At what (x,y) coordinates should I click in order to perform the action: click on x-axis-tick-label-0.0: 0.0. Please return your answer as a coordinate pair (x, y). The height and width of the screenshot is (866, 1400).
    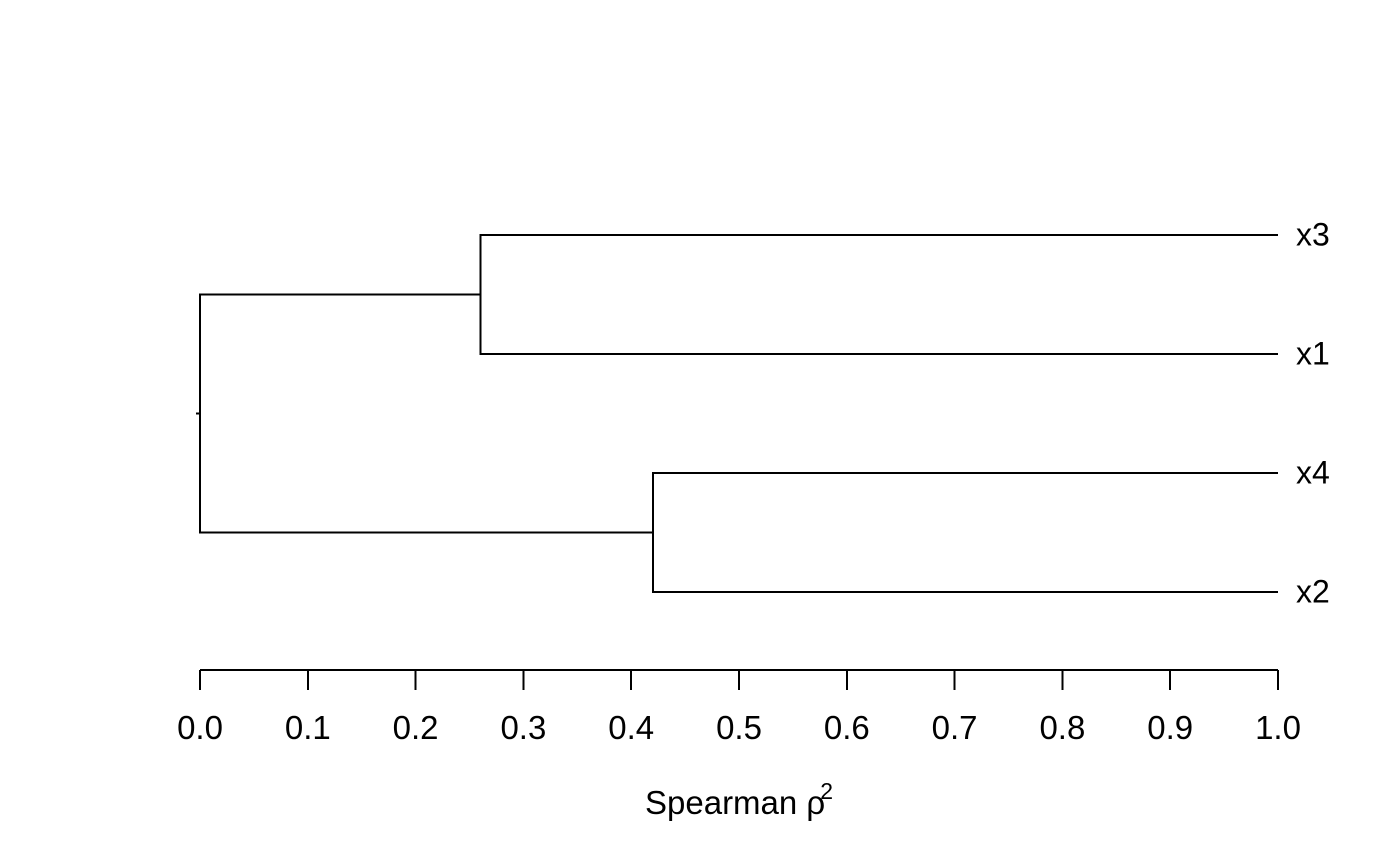
    Looking at the image, I should click on (200, 727).